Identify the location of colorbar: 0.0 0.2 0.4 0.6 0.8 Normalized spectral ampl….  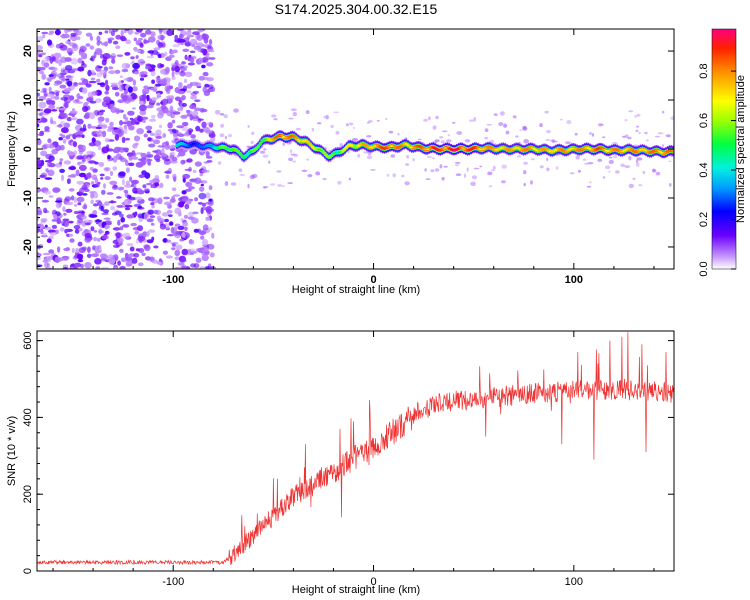
(722, 152).